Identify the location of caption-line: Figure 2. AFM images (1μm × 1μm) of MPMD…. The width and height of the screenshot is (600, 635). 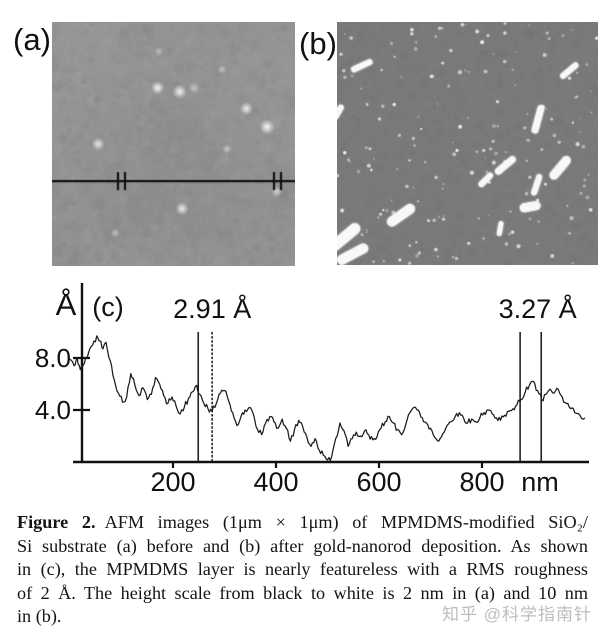
(302, 522).